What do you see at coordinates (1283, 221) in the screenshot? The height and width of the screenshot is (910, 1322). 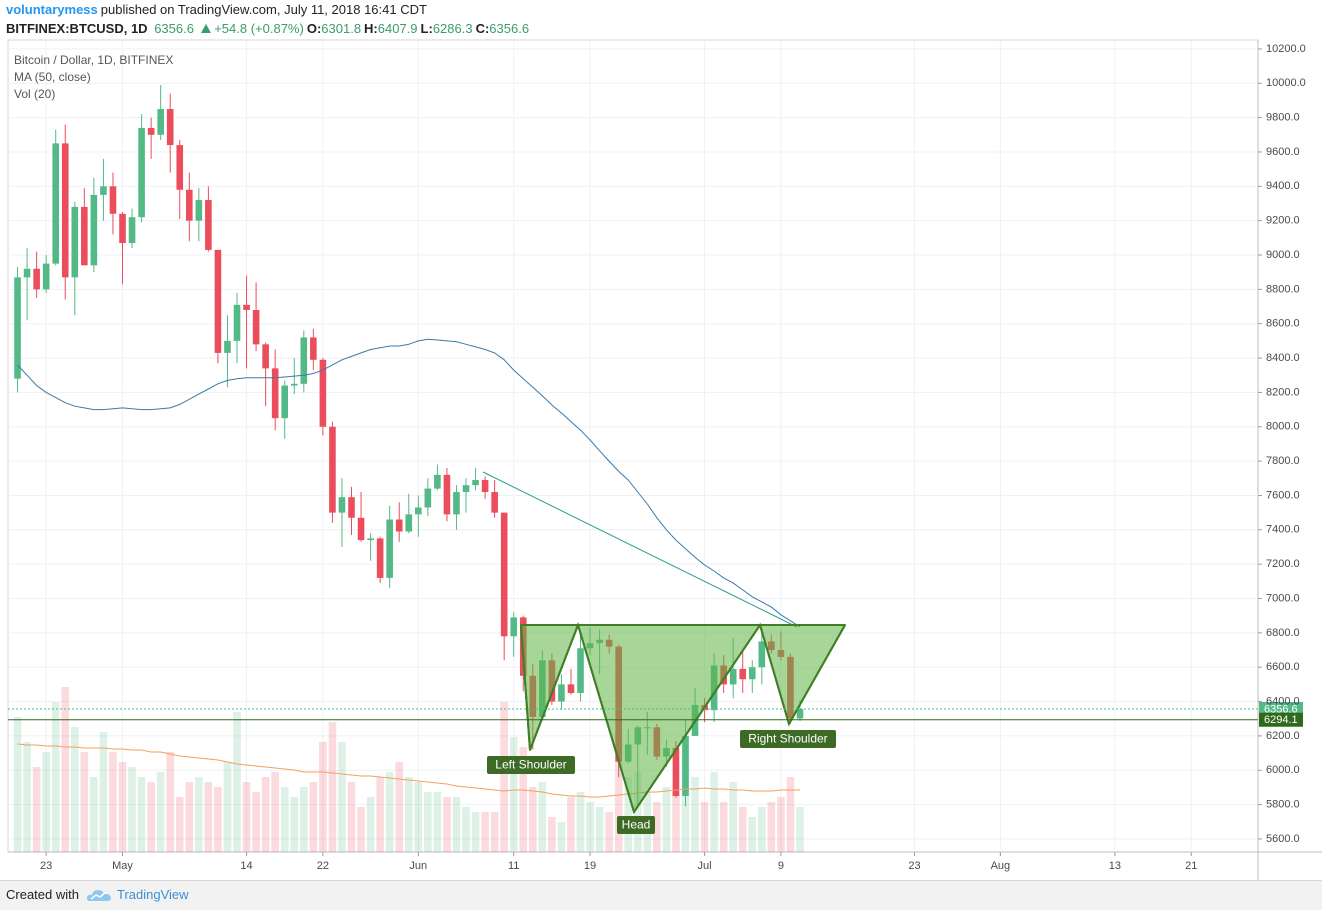 I see `y-tick-label: 9200.0` at bounding box center [1283, 221].